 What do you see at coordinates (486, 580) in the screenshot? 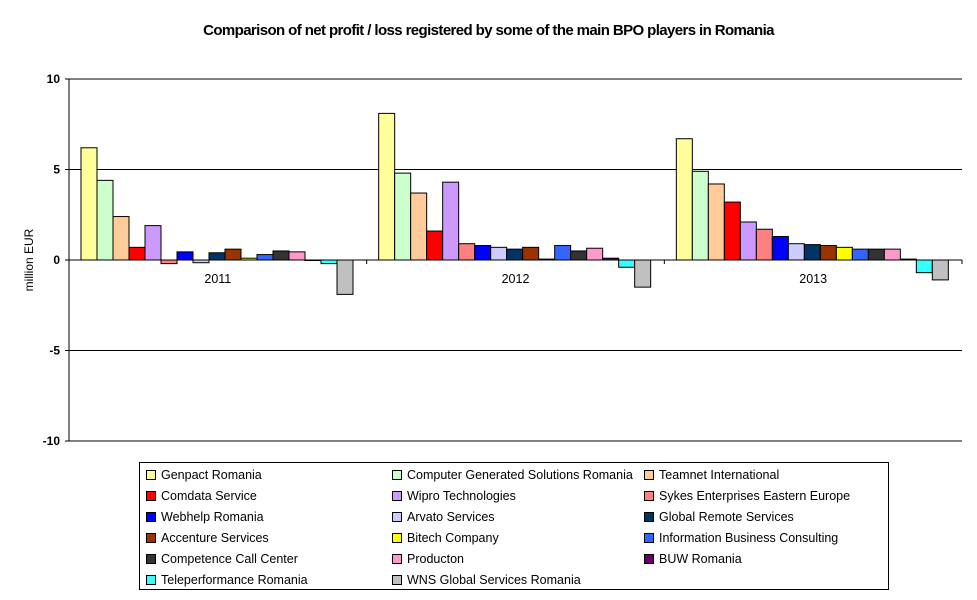
I see `legend-item: WNS Global Services Romania` at bounding box center [486, 580].